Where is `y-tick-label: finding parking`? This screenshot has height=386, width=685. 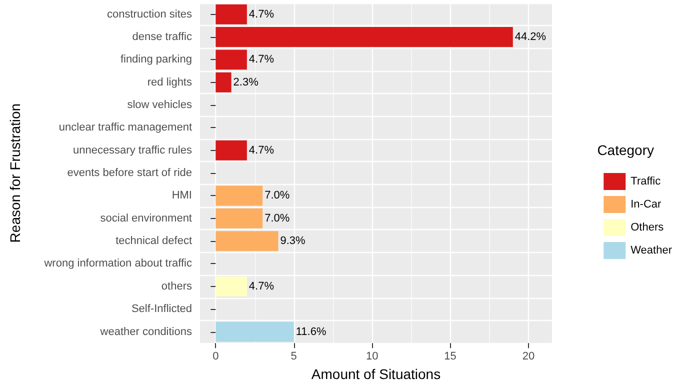 y-tick-label: finding parking is located at coordinates (156, 60).